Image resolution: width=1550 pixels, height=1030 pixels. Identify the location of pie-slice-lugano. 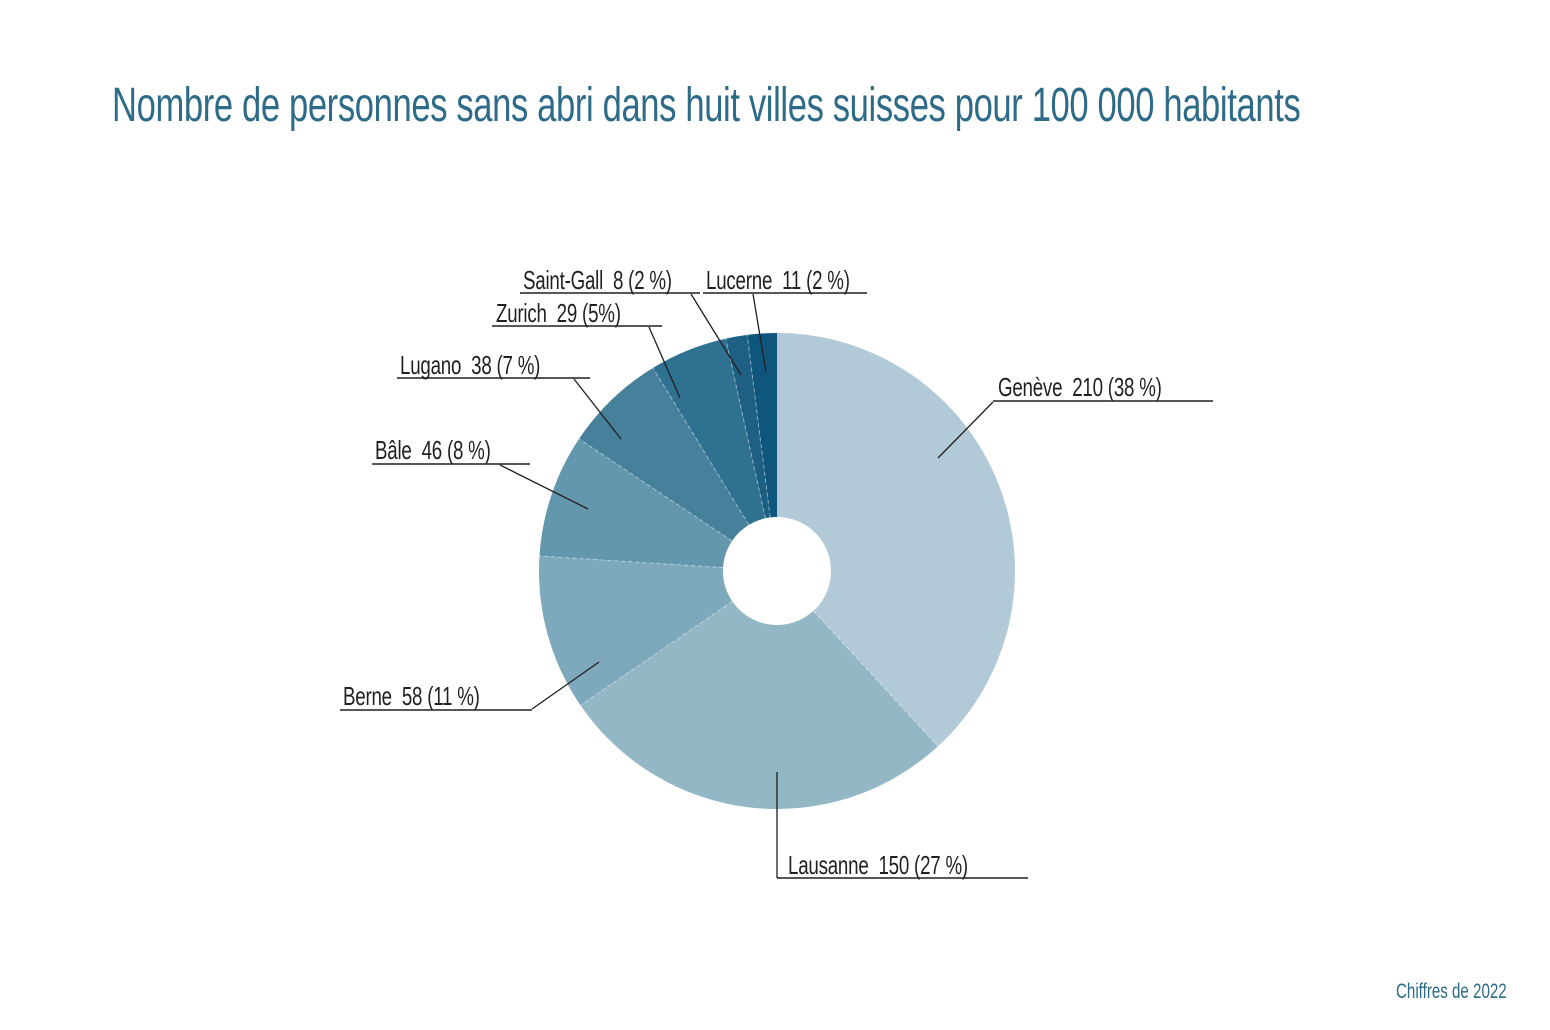
(664, 454).